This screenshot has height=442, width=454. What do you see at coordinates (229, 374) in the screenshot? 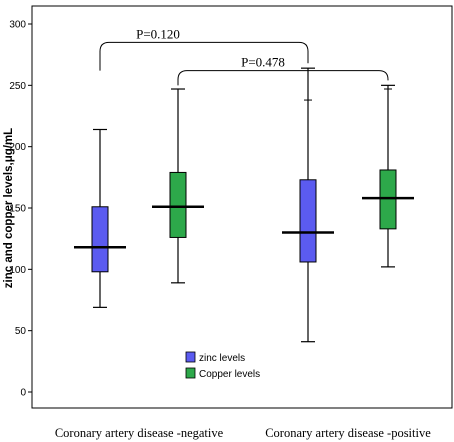
I see `legend-label: Copper levels` at bounding box center [229, 374].